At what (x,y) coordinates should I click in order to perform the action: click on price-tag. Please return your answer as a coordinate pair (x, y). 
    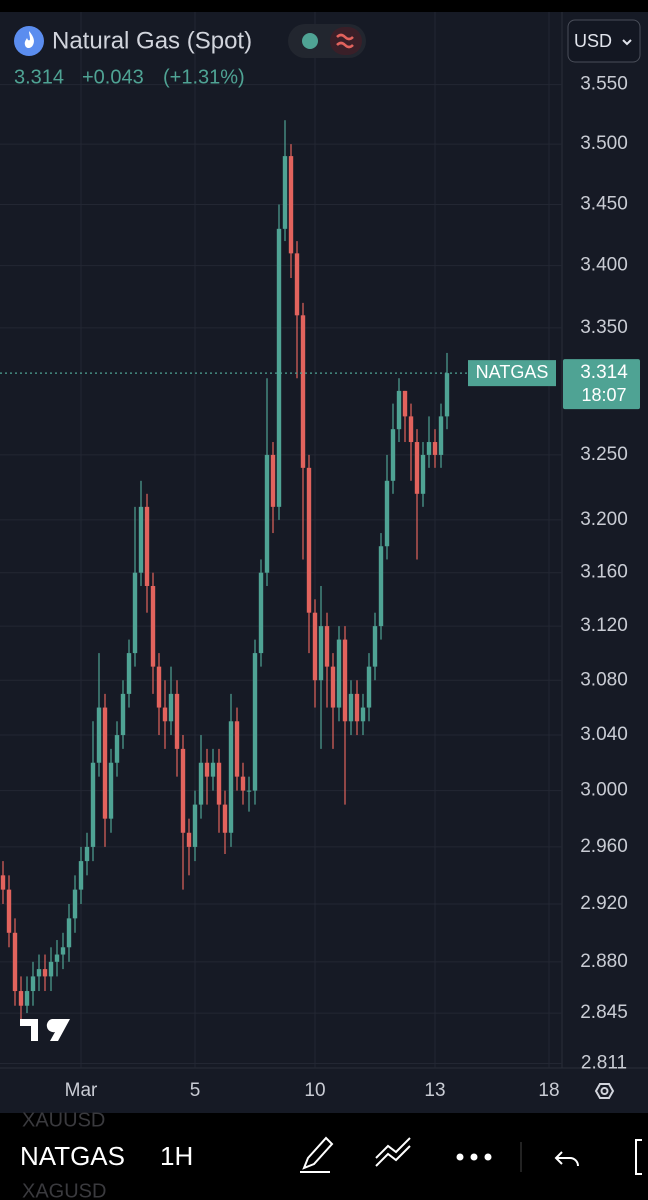
    Looking at the image, I should click on (601, 384).